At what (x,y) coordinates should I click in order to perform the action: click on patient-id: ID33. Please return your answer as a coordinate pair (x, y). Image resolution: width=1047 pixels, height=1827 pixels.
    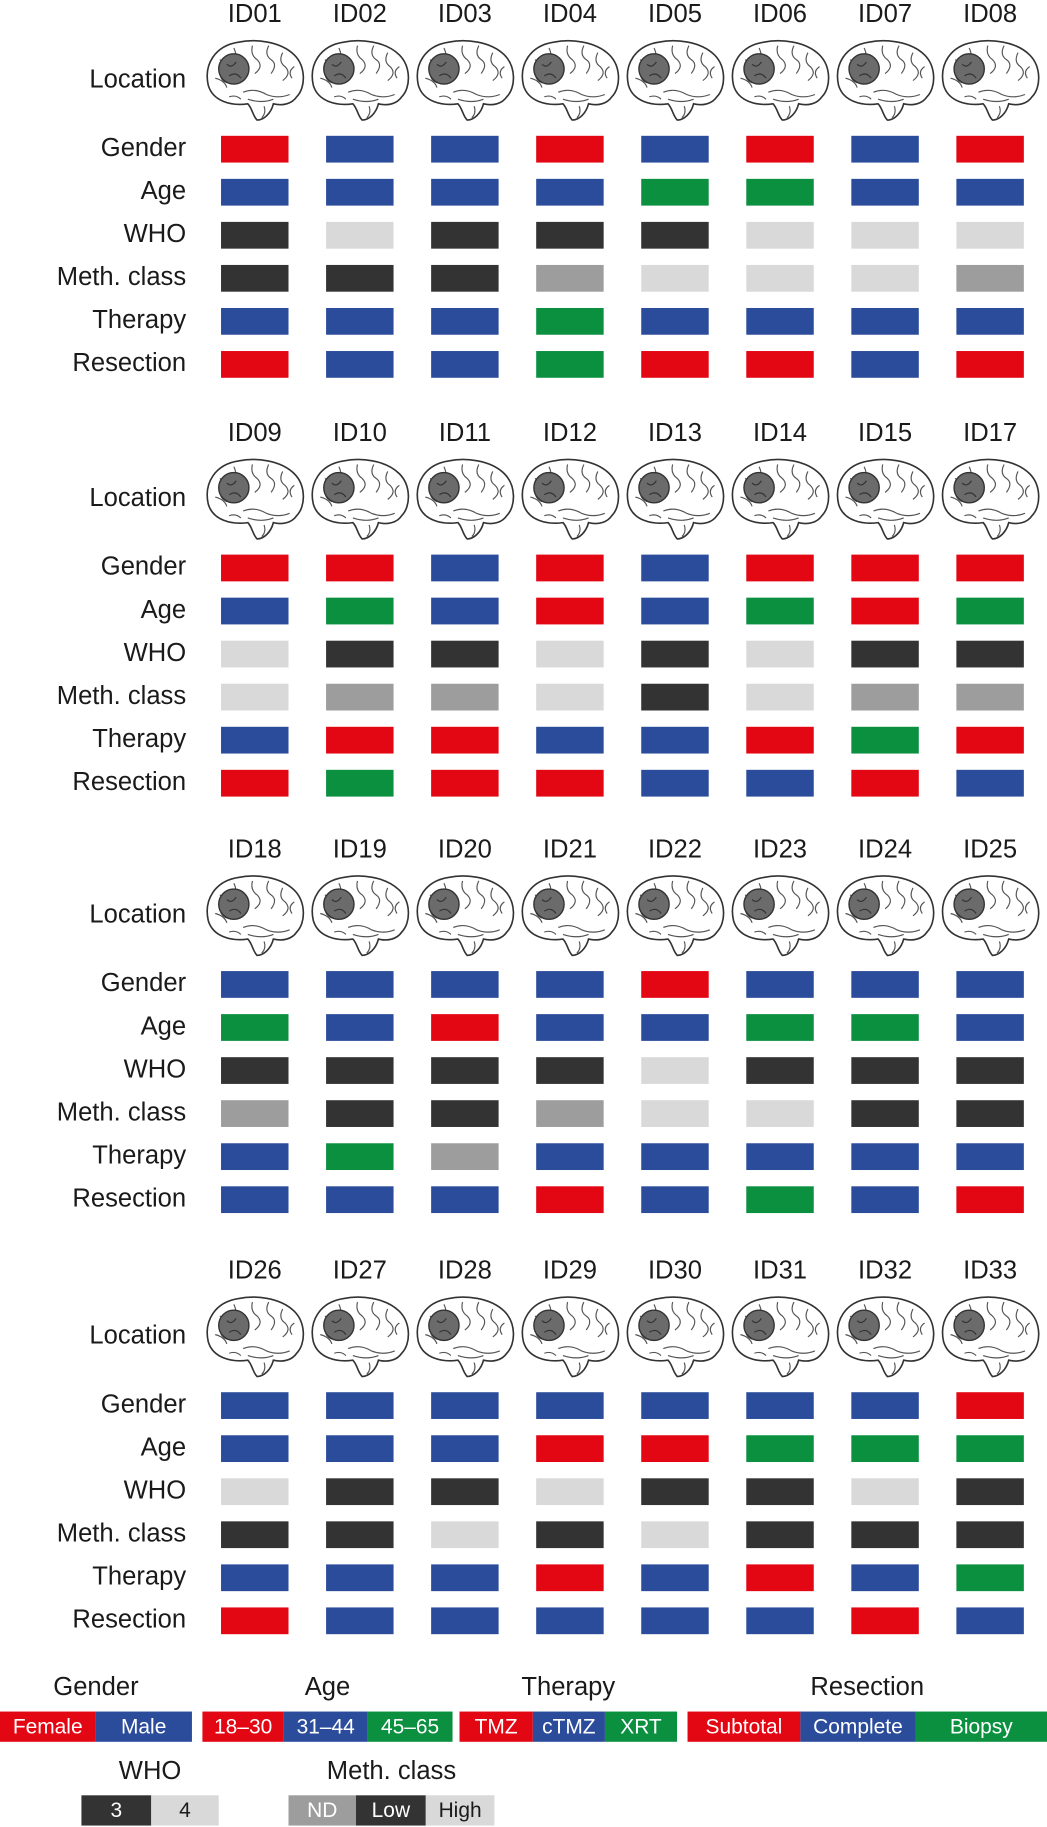
    Looking at the image, I should click on (990, 1271).